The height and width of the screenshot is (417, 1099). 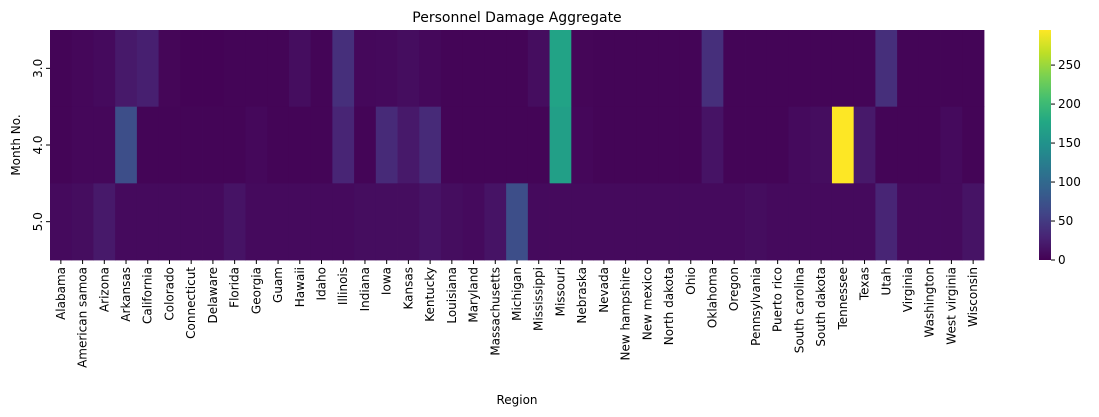 I want to click on x-tick-label: Massachusetts, so click(x=495, y=311).